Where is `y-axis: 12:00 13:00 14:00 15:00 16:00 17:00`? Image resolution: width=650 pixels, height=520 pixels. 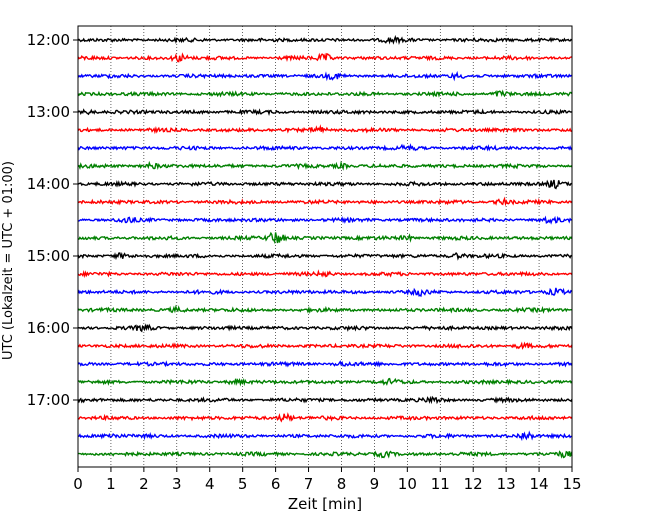
y-axis: 12:00 13:00 14:00 15:00 16:00 17:00 is located at coordinates (52, 220).